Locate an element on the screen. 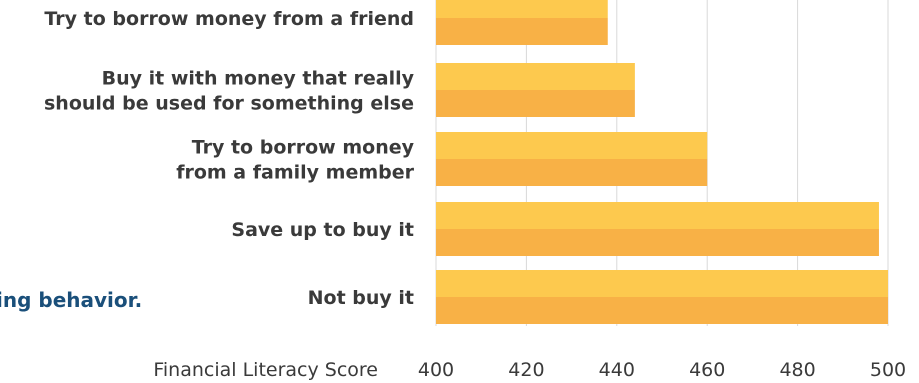 This screenshot has height=383, width=919. x-tick-label: 480 is located at coordinates (797, 370).